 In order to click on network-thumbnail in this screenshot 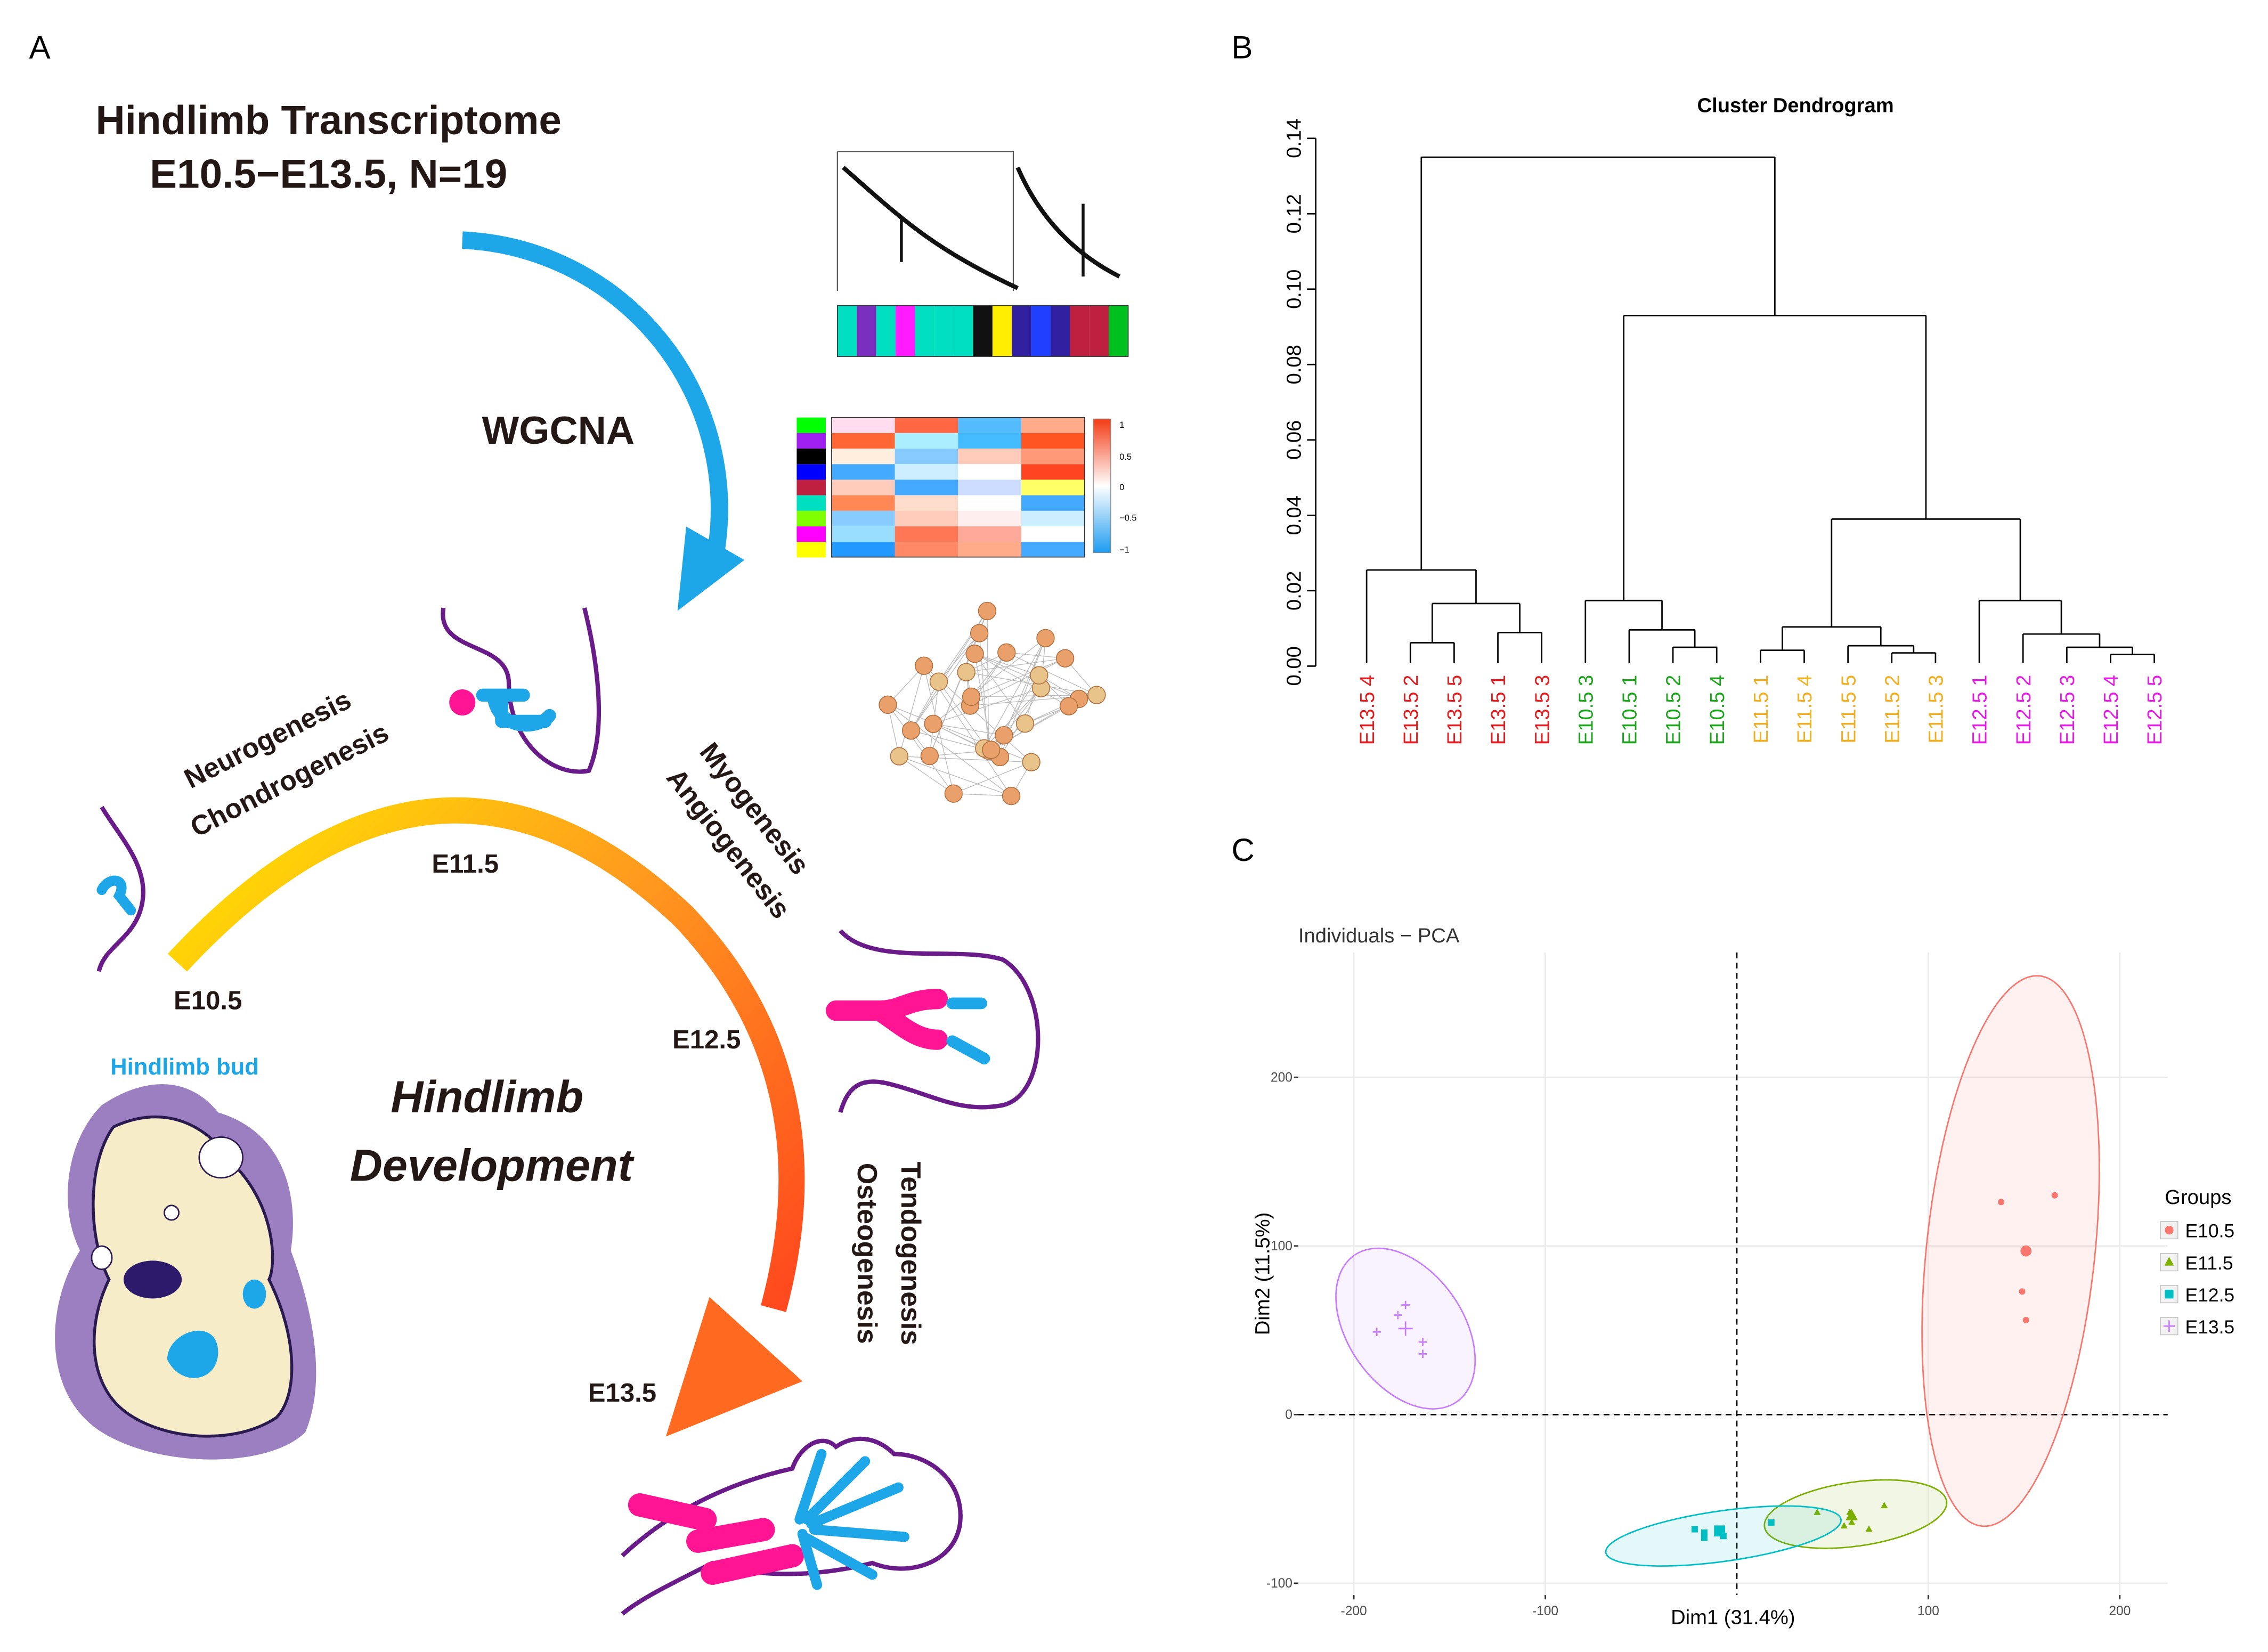, I will do `click(993, 703)`.